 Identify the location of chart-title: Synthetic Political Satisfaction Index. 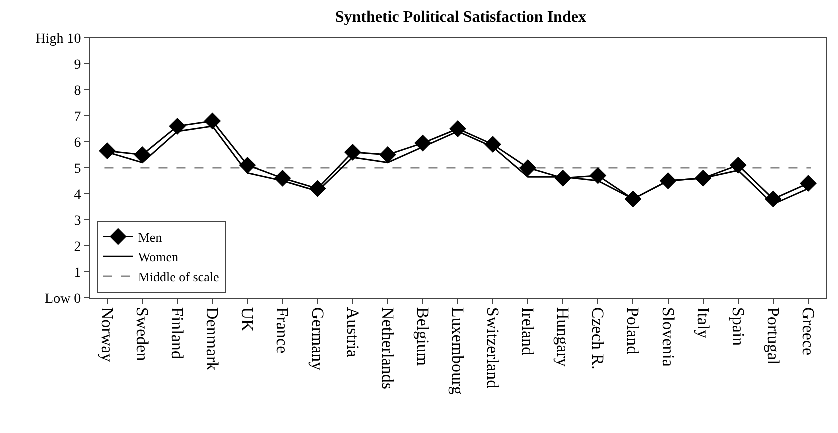
(460, 17).